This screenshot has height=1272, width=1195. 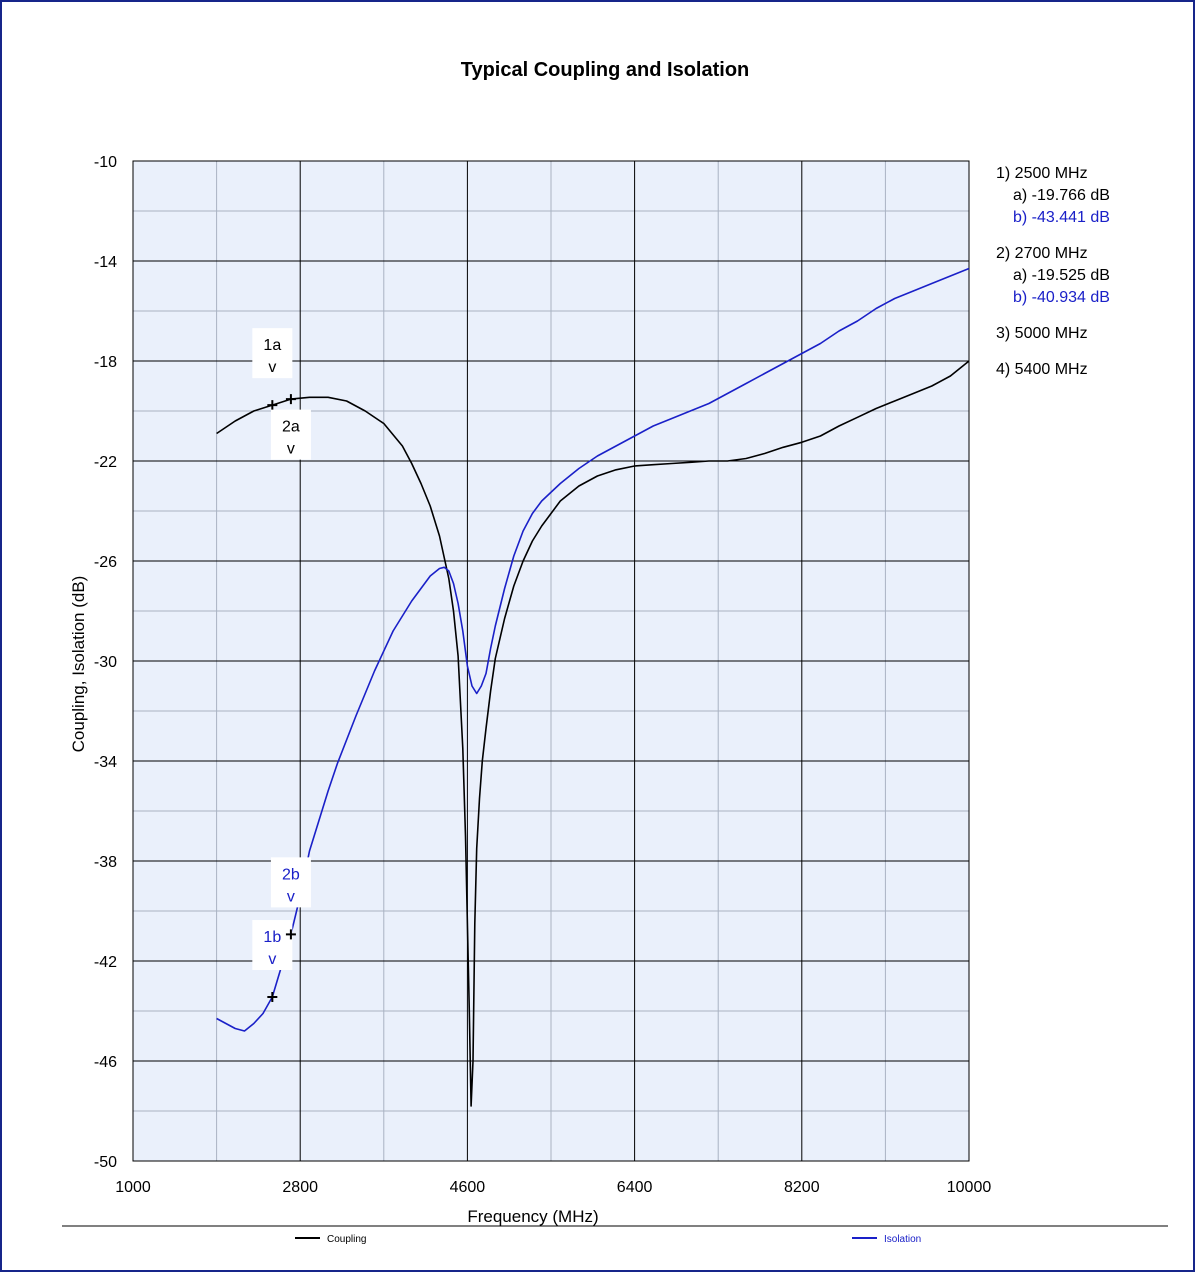 What do you see at coordinates (1042, 369) in the screenshot?
I see `readout-line: 4) 5400 MHz` at bounding box center [1042, 369].